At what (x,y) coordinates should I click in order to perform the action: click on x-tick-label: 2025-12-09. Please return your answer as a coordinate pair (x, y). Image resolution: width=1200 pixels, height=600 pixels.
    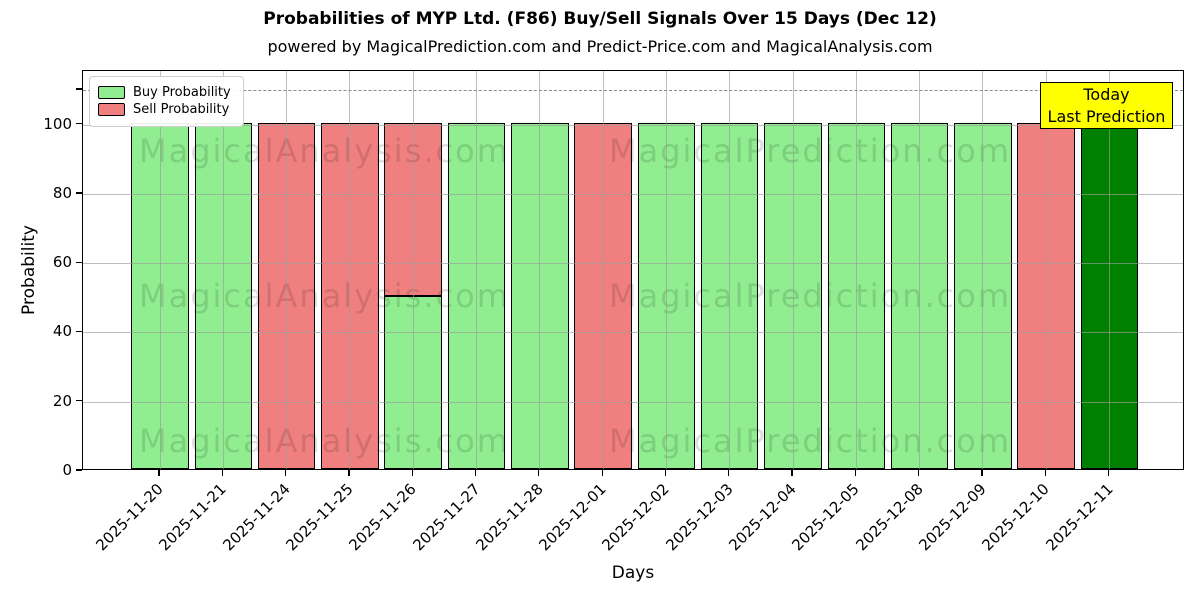
    Looking at the image, I should click on (952, 517).